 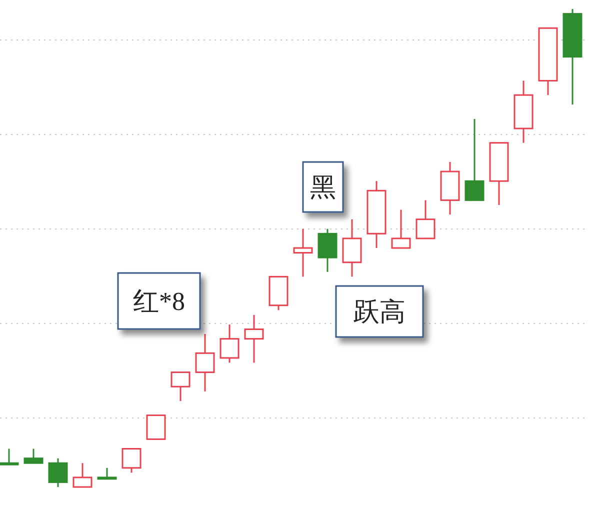 What do you see at coordinates (159, 301) in the screenshot?
I see `annotation: 红*8` at bounding box center [159, 301].